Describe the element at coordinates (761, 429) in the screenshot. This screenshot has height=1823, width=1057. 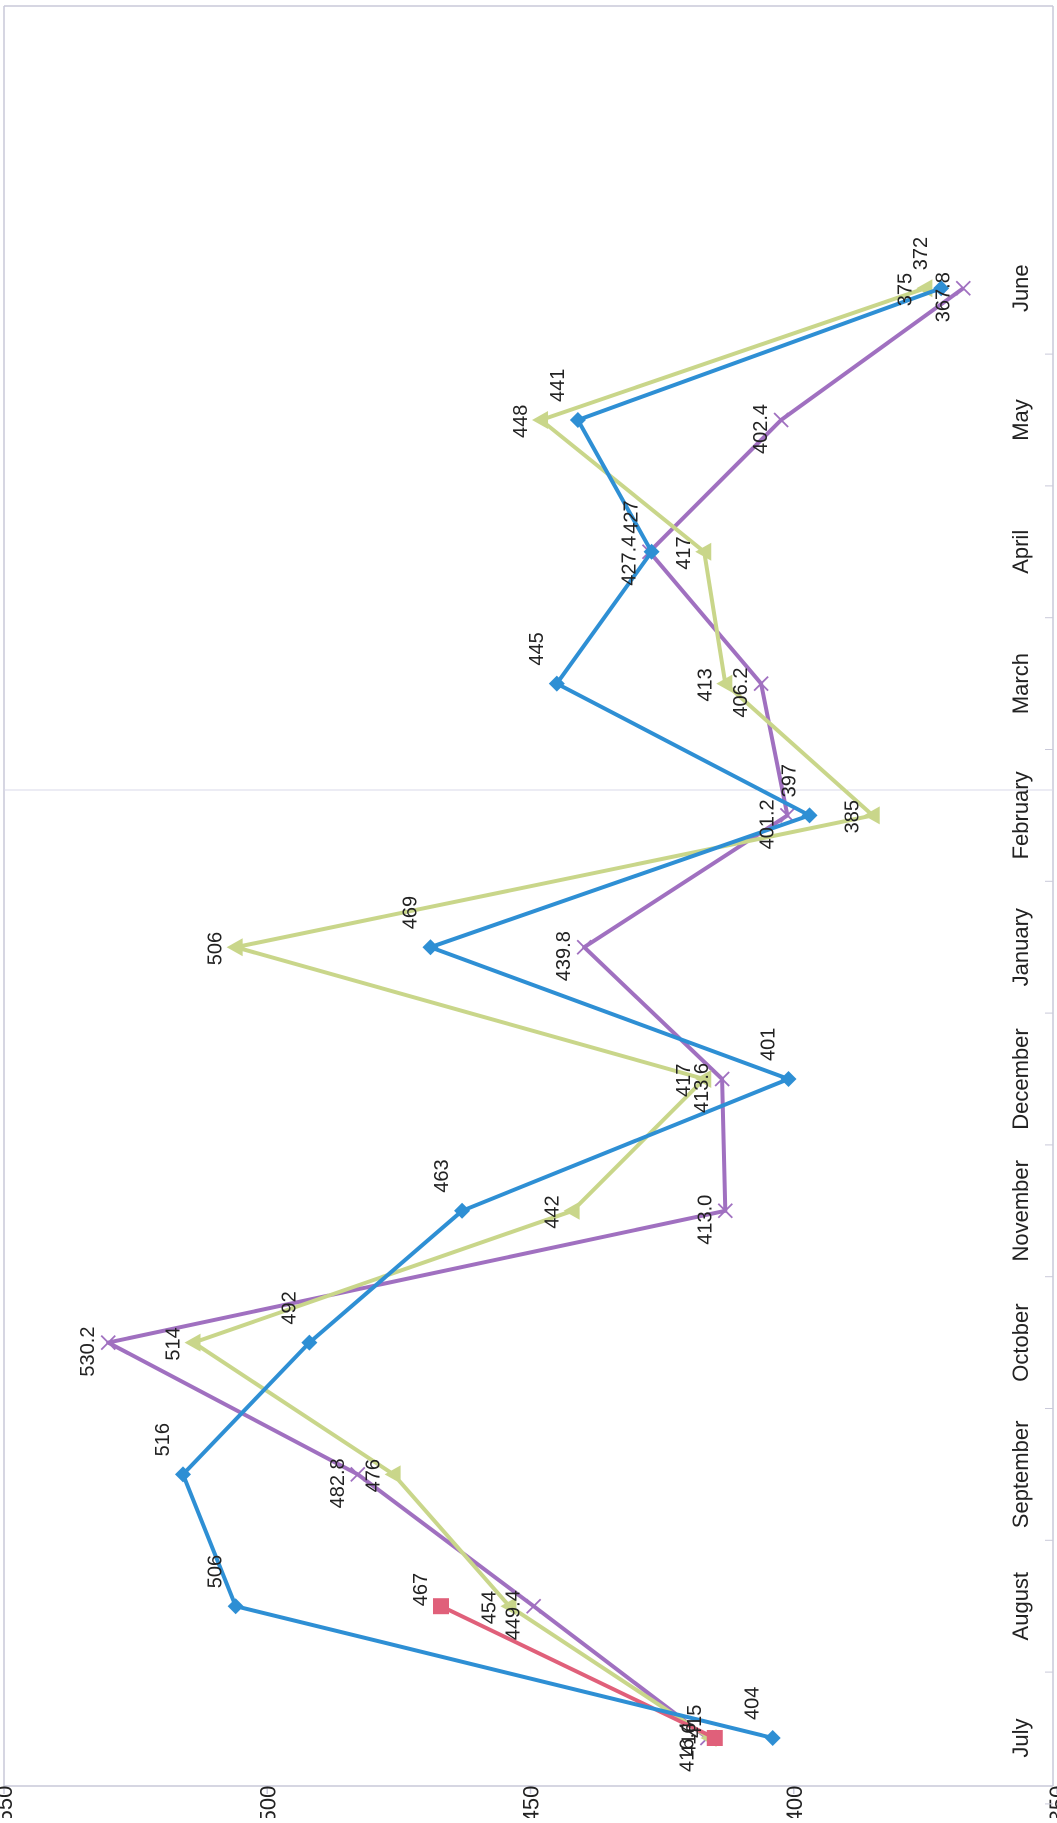
I see `data-label: 402.4` at that location.